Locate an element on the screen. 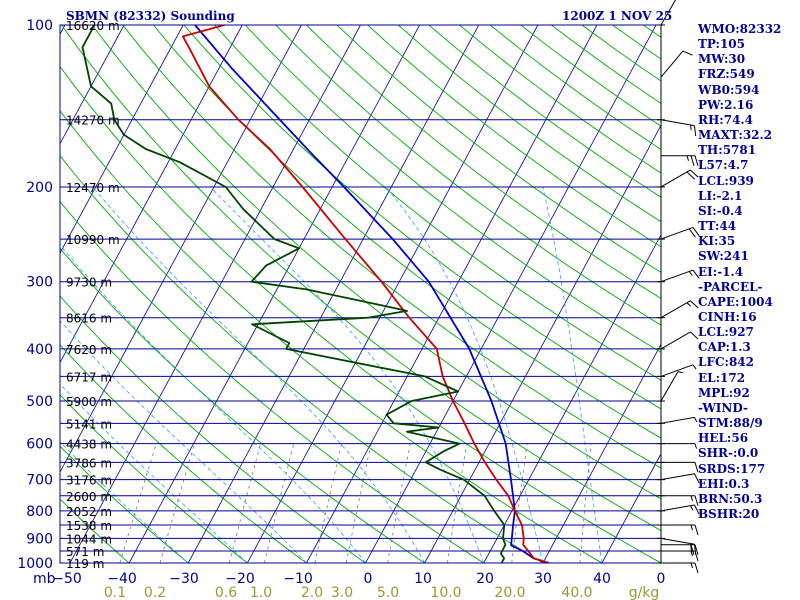 Image resolution: width=800 pixels, height=600 pixels. mixing-ratio-label: 10.0 is located at coordinates (445, 592).